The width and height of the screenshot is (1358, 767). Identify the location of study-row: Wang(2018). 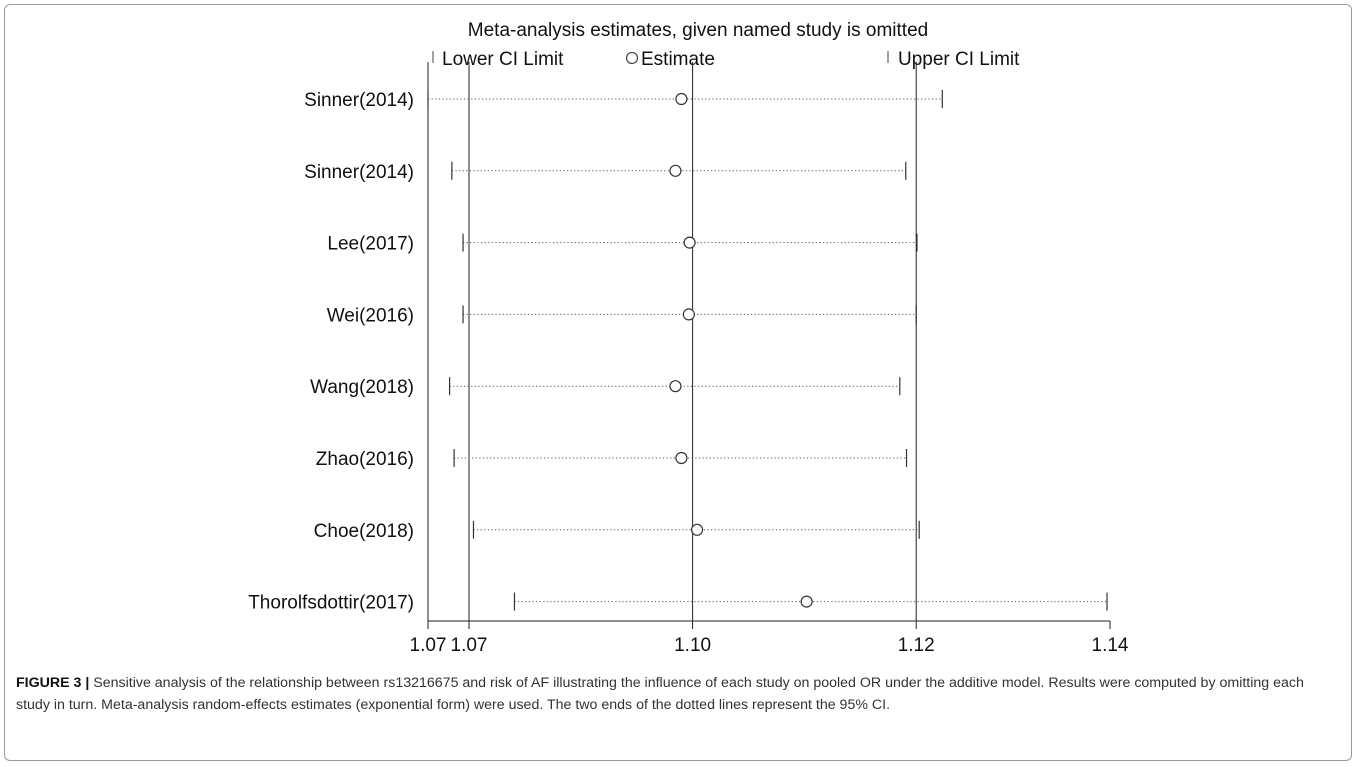
(605, 387).